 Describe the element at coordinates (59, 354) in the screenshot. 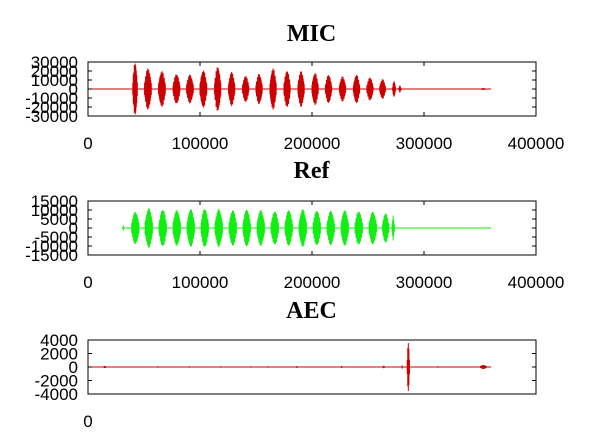

I see `aec-ytick-label: 2000` at that location.